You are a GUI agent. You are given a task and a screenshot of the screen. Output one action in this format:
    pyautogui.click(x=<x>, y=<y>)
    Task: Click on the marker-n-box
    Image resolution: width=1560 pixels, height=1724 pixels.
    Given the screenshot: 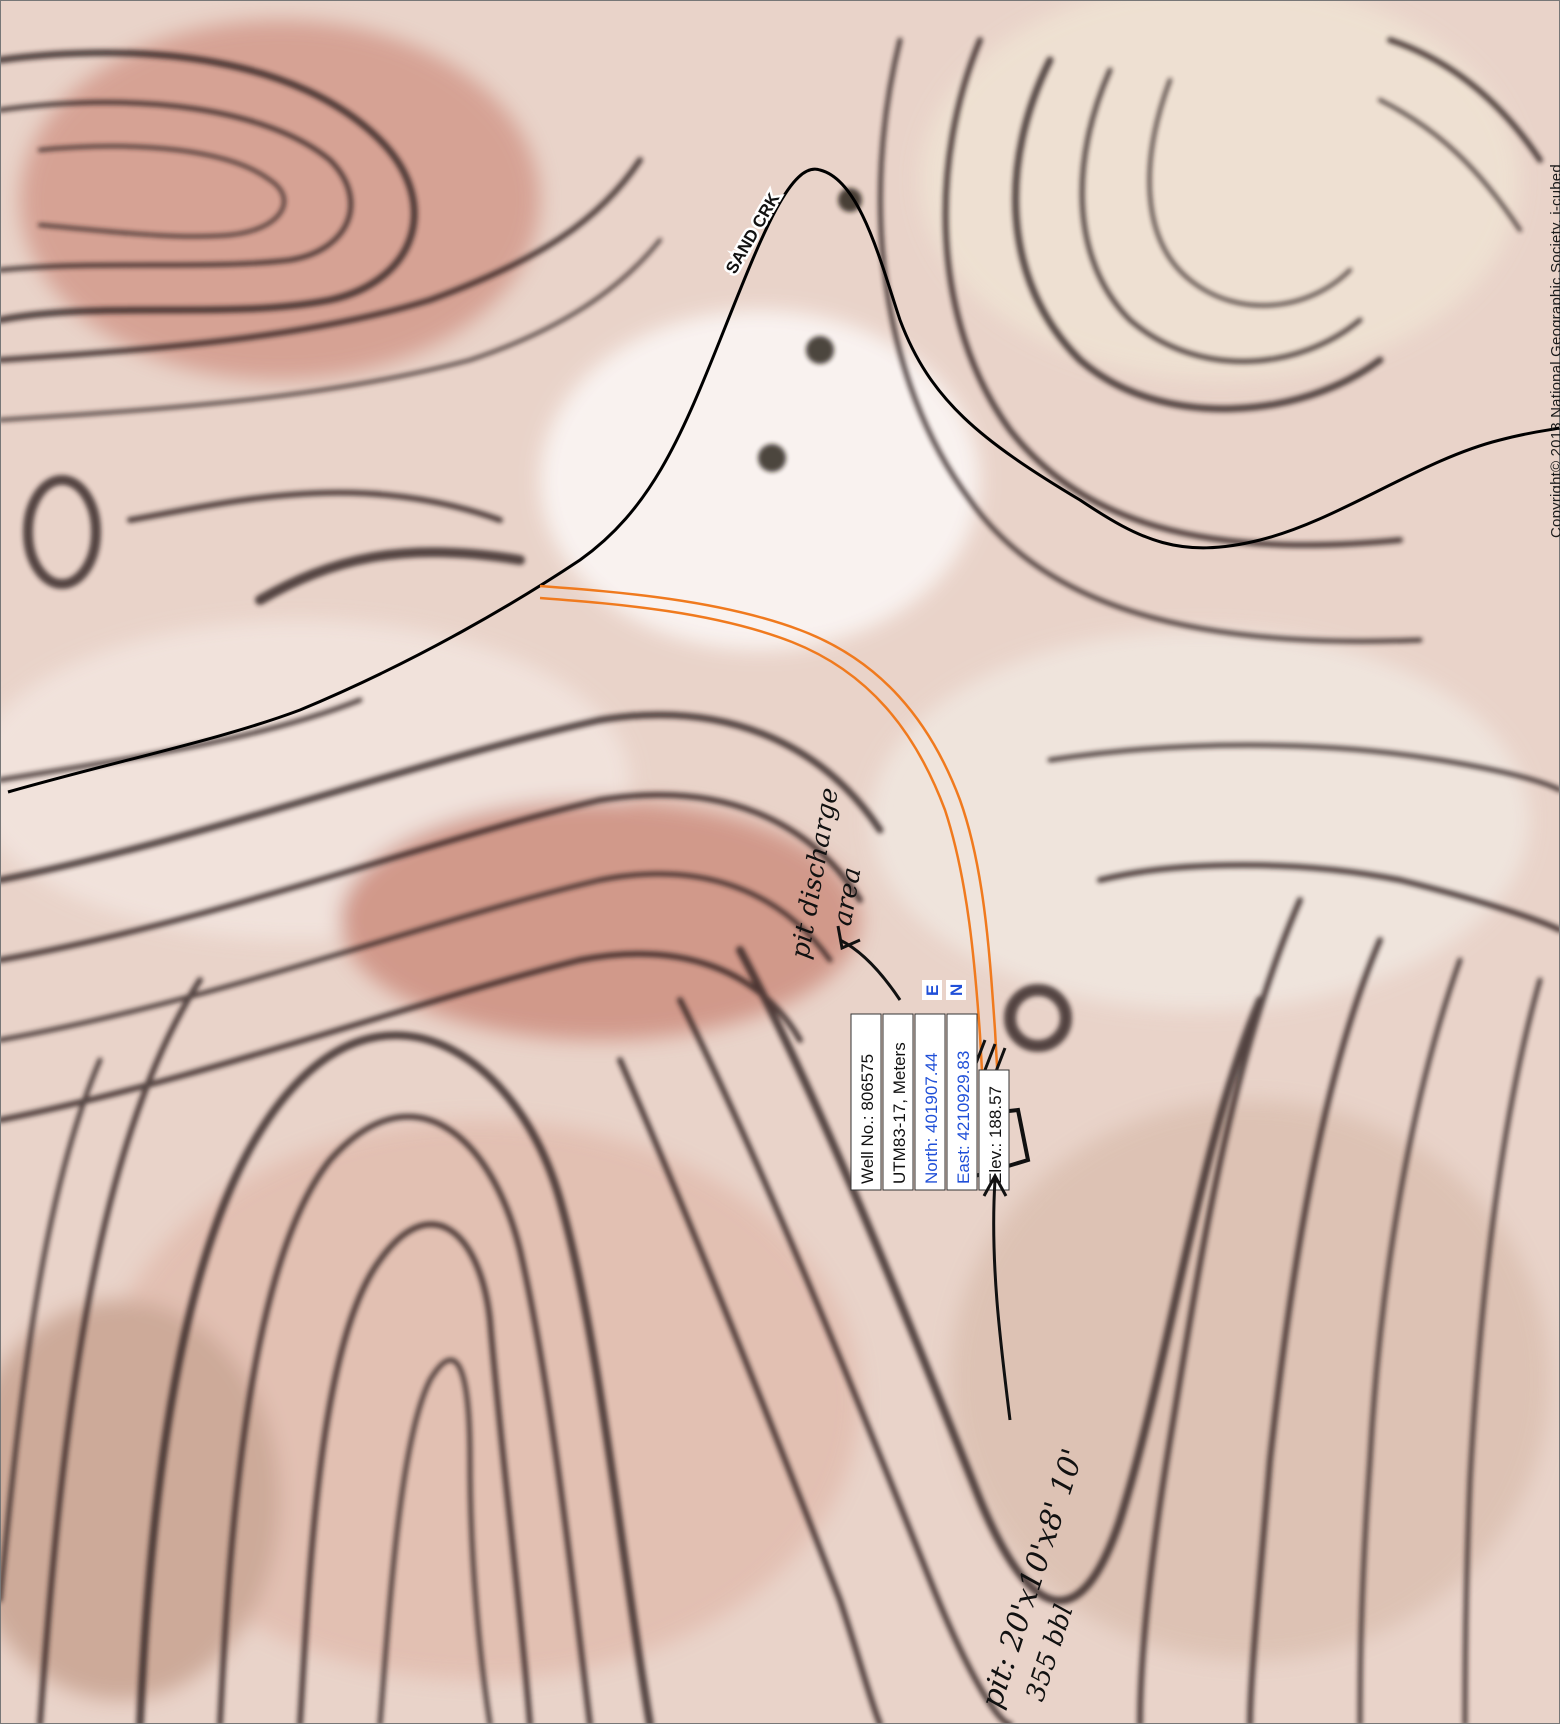 What is the action you would take?
    pyautogui.click(x=956, y=990)
    